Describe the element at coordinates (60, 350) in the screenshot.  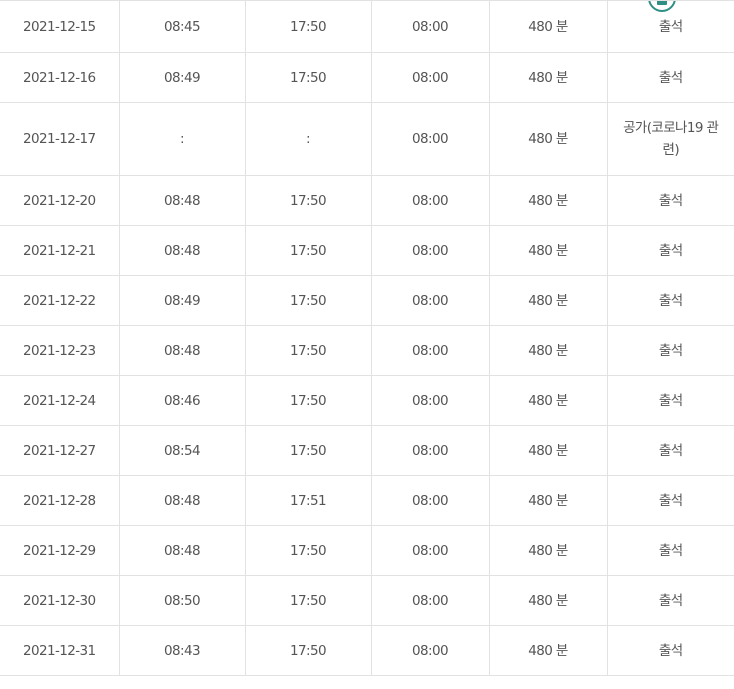
I see `date-cell: 2021-12-23` at that location.